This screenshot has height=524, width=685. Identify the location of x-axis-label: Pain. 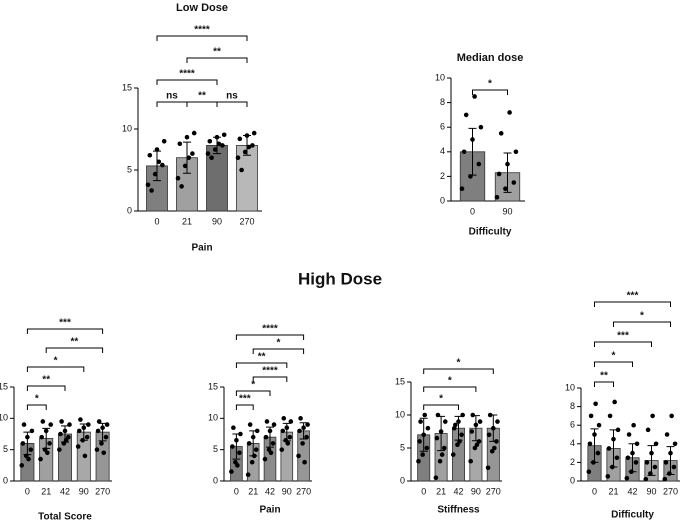
(269, 510).